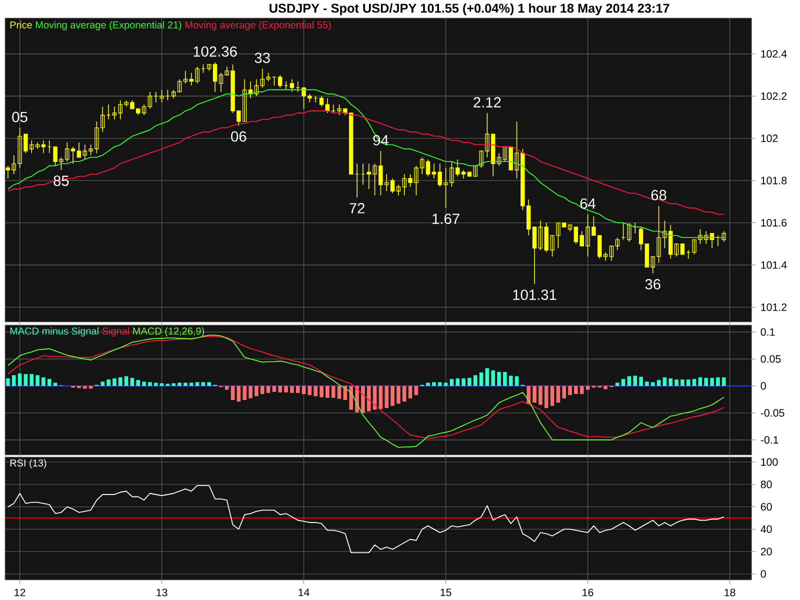 The height and width of the screenshot is (600, 800). What do you see at coordinates (168, 332) in the screenshot?
I see `series-label: MACD (12,26,9)` at bounding box center [168, 332].